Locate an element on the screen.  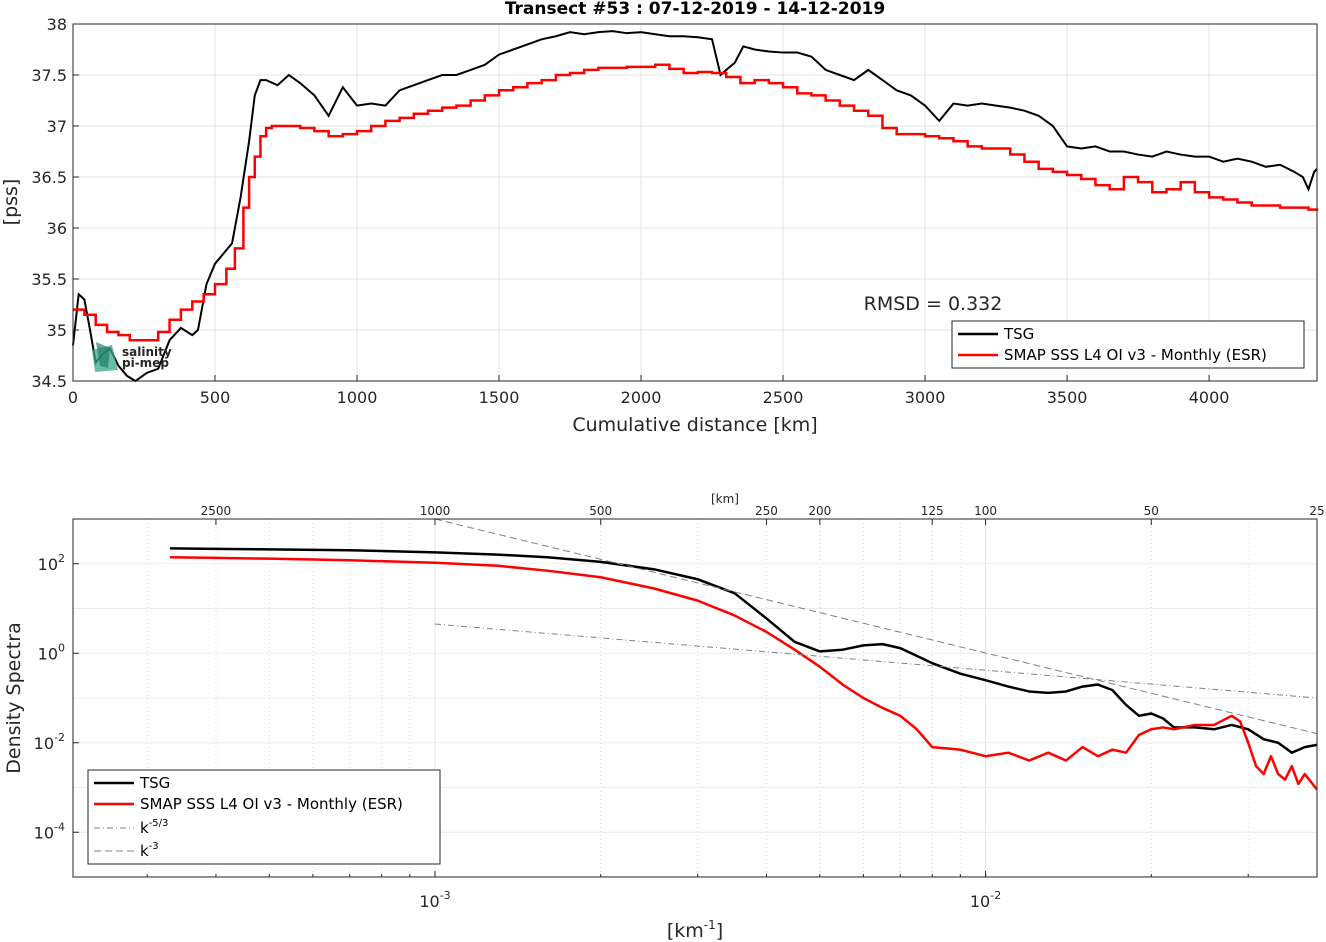
top-x-tick-label: 4000 is located at coordinates (1209, 397).